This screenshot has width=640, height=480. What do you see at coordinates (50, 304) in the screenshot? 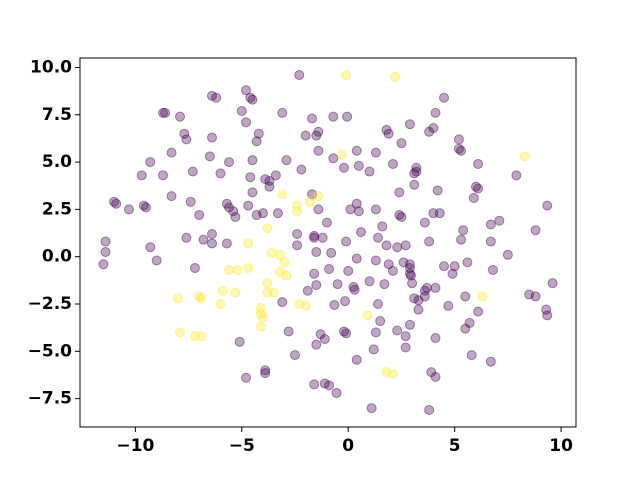
I see `y-tick-label: −2.5` at bounding box center [50, 304].